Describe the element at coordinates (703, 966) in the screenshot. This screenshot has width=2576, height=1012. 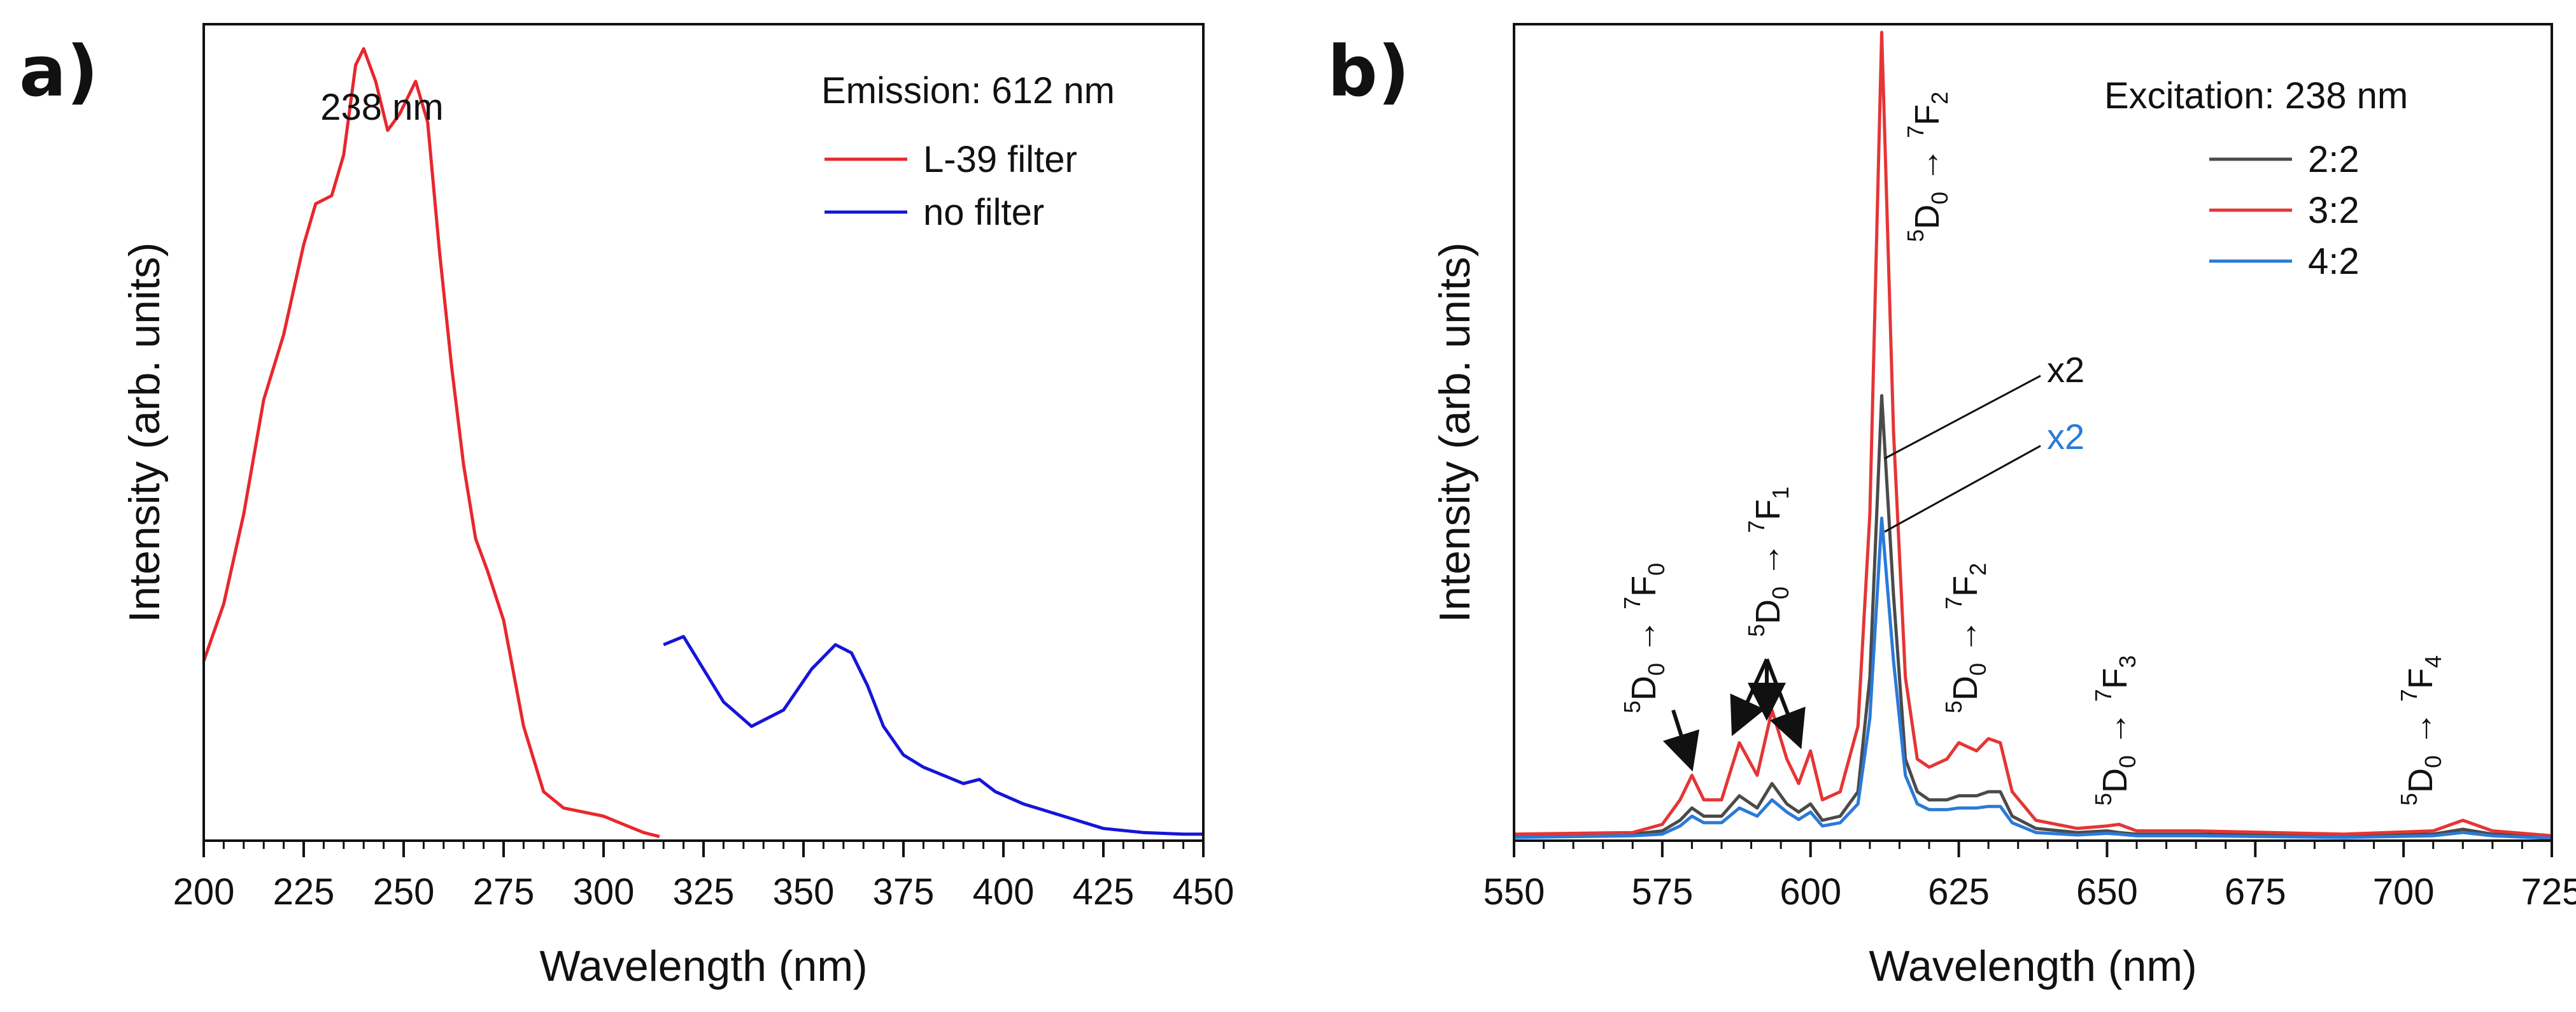
I see `panel-a-xlabel: Wavelength (nm)` at that location.